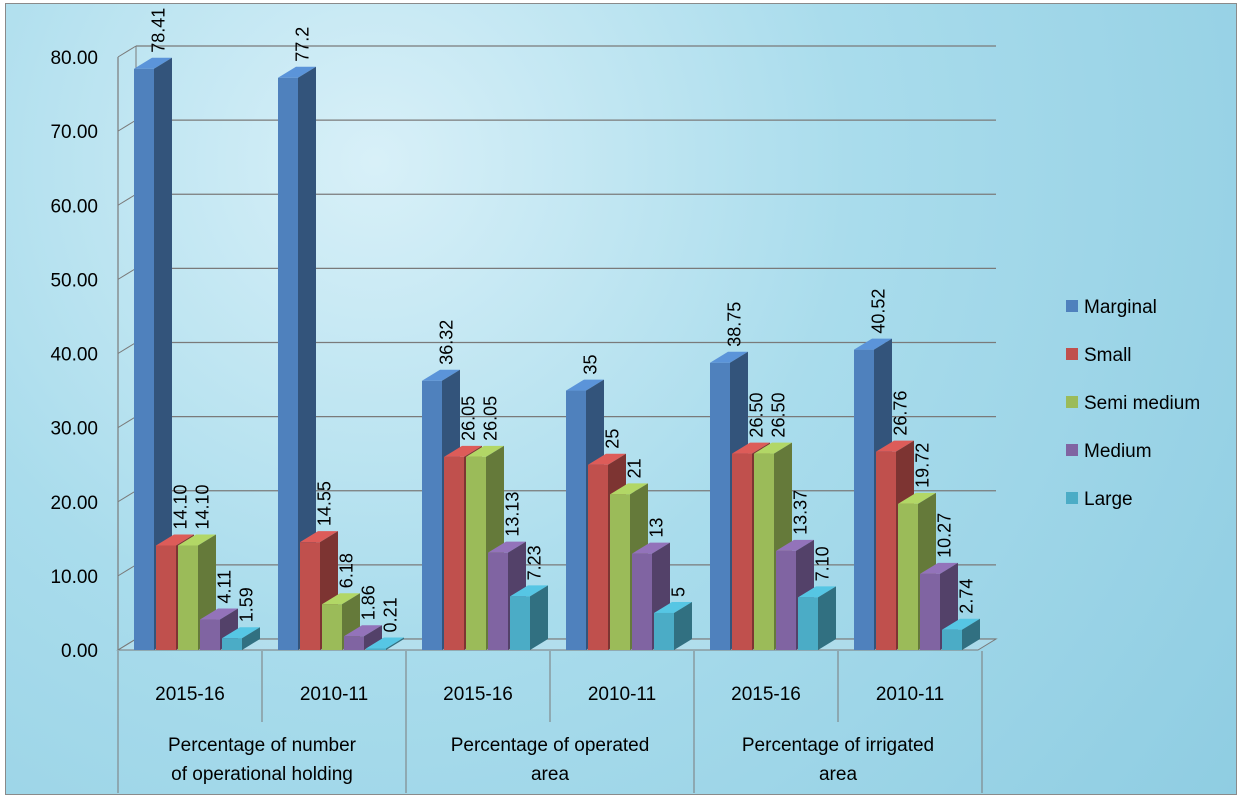 The image size is (1242, 799). I want to click on data-label: 1.59, so click(246, 604).